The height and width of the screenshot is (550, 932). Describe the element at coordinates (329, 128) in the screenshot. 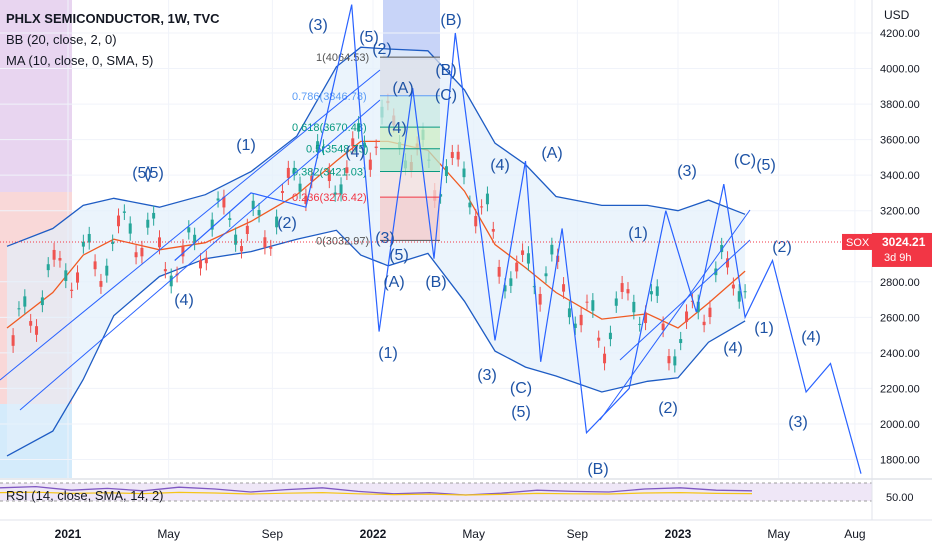

I see `fib-label: 0.618(3670.48)` at that location.